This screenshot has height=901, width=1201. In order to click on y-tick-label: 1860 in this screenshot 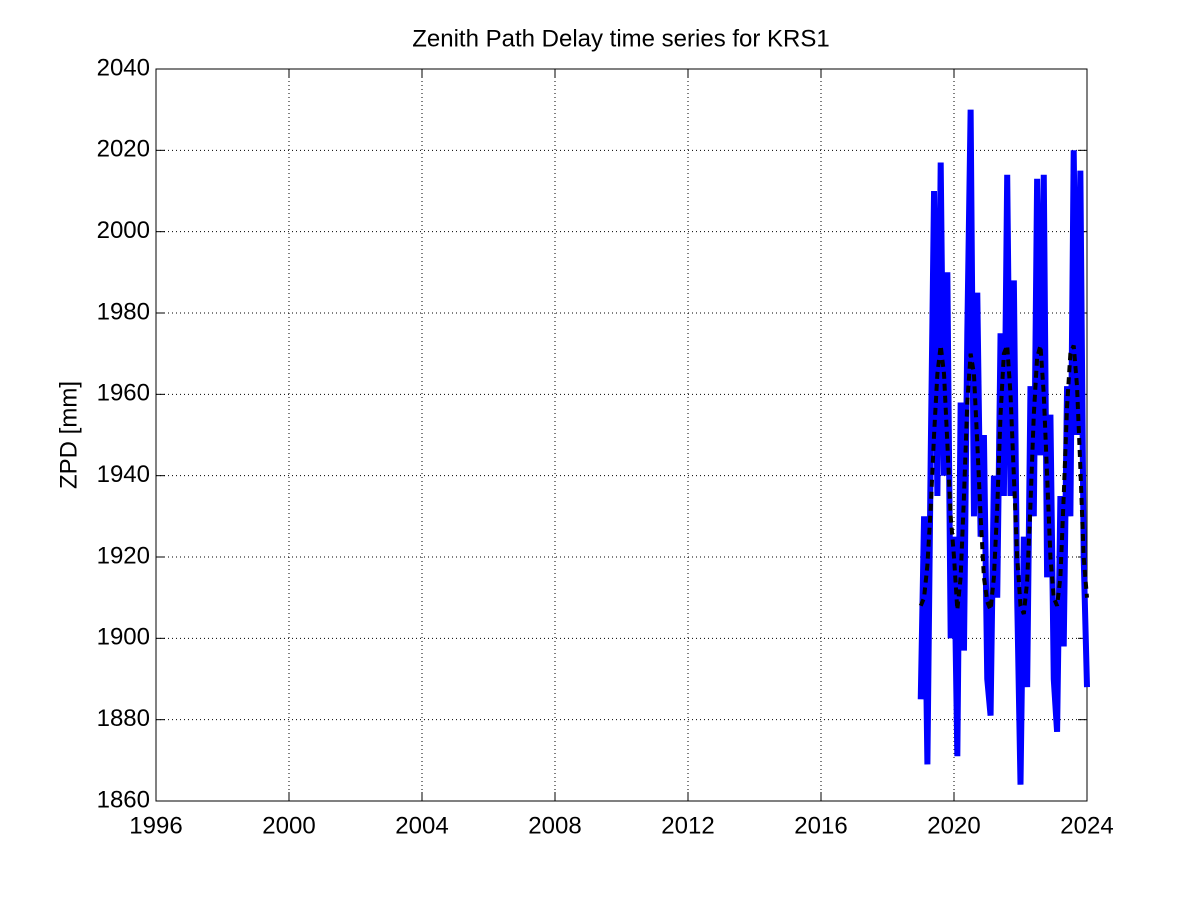, I will do `click(123, 799)`.